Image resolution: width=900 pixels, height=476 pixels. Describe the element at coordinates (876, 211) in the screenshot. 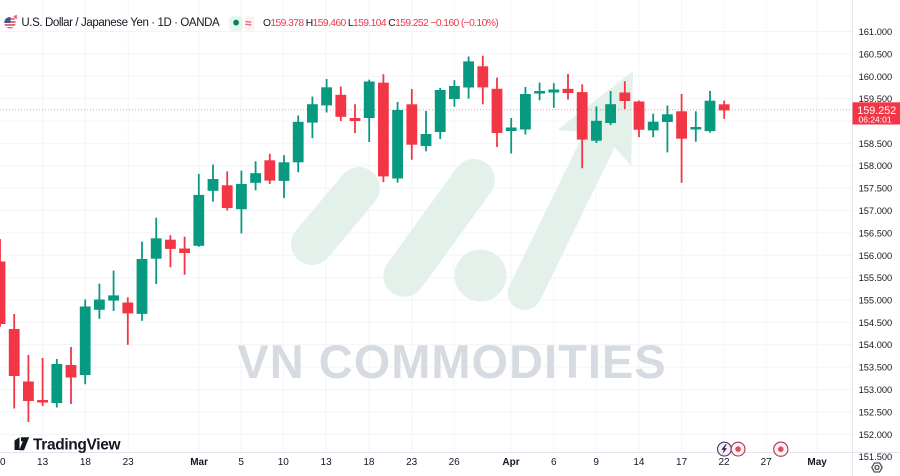

I see `svg-text: 157.000` at that location.